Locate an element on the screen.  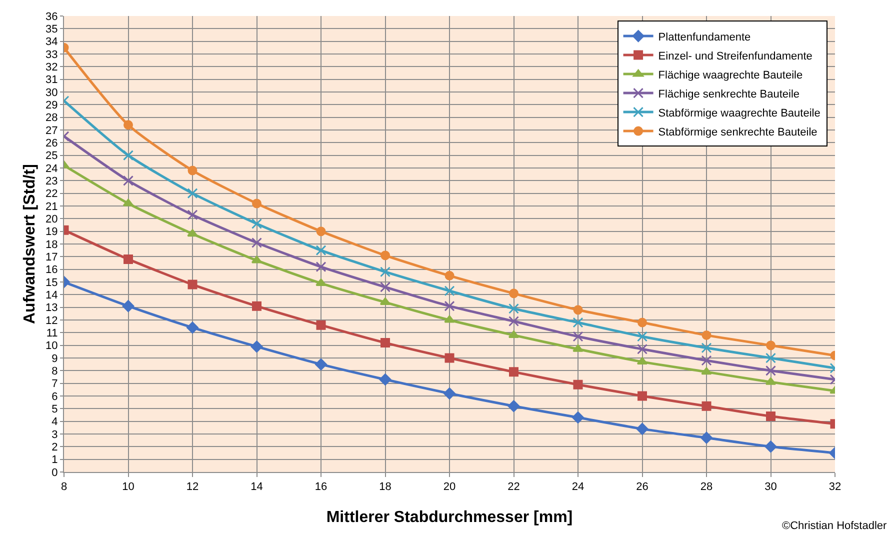
y-tick-label: 30 is located at coordinates (52, 92).